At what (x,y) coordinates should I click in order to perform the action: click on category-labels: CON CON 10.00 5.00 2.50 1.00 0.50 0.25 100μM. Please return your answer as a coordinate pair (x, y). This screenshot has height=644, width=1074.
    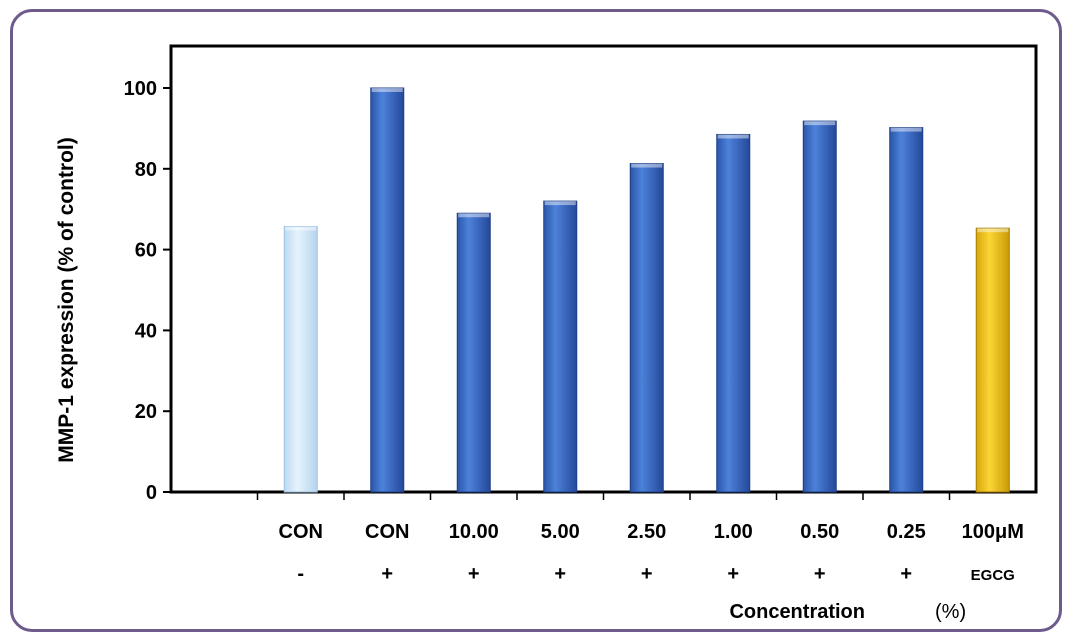
    Looking at the image, I should click on (651, 532).